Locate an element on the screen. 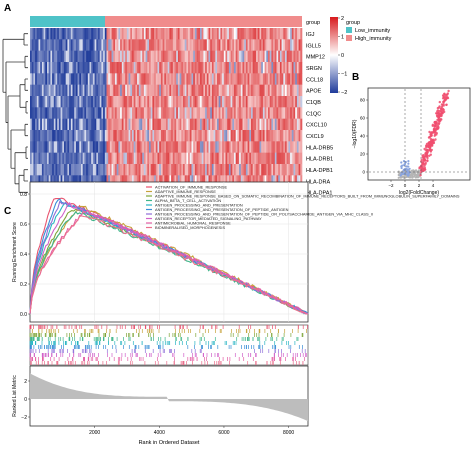 The image size is (474, 449). metric-ytick-label: 0 is located at coordinates (25, 400).